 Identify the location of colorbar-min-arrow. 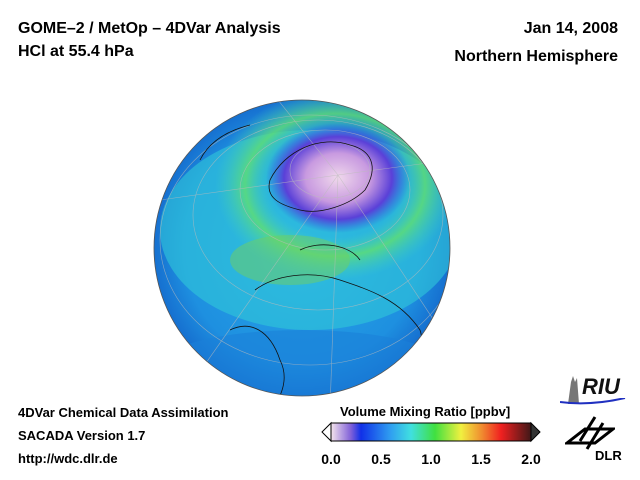
(326, 432).